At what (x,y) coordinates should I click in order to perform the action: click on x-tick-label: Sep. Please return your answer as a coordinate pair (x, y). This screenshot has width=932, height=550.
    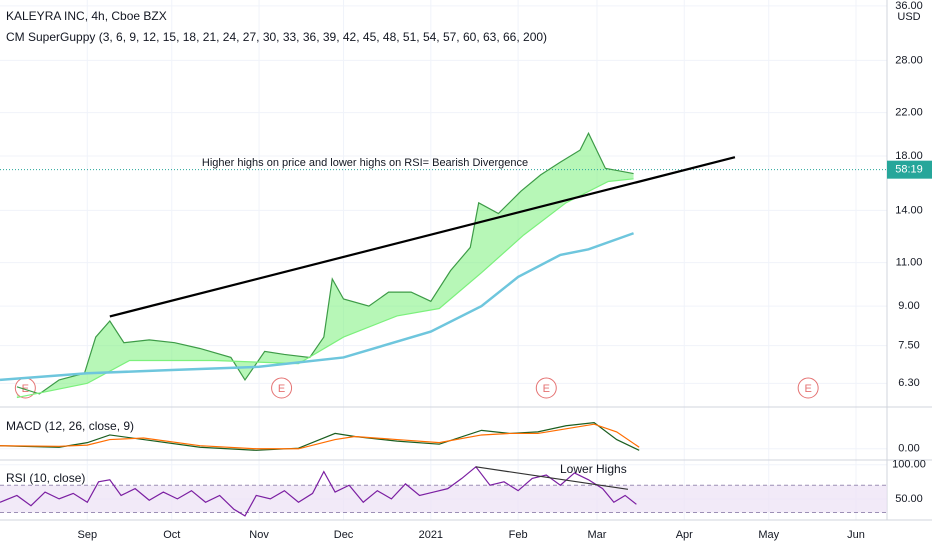
    Looking at the image, I should click on (88, 535).